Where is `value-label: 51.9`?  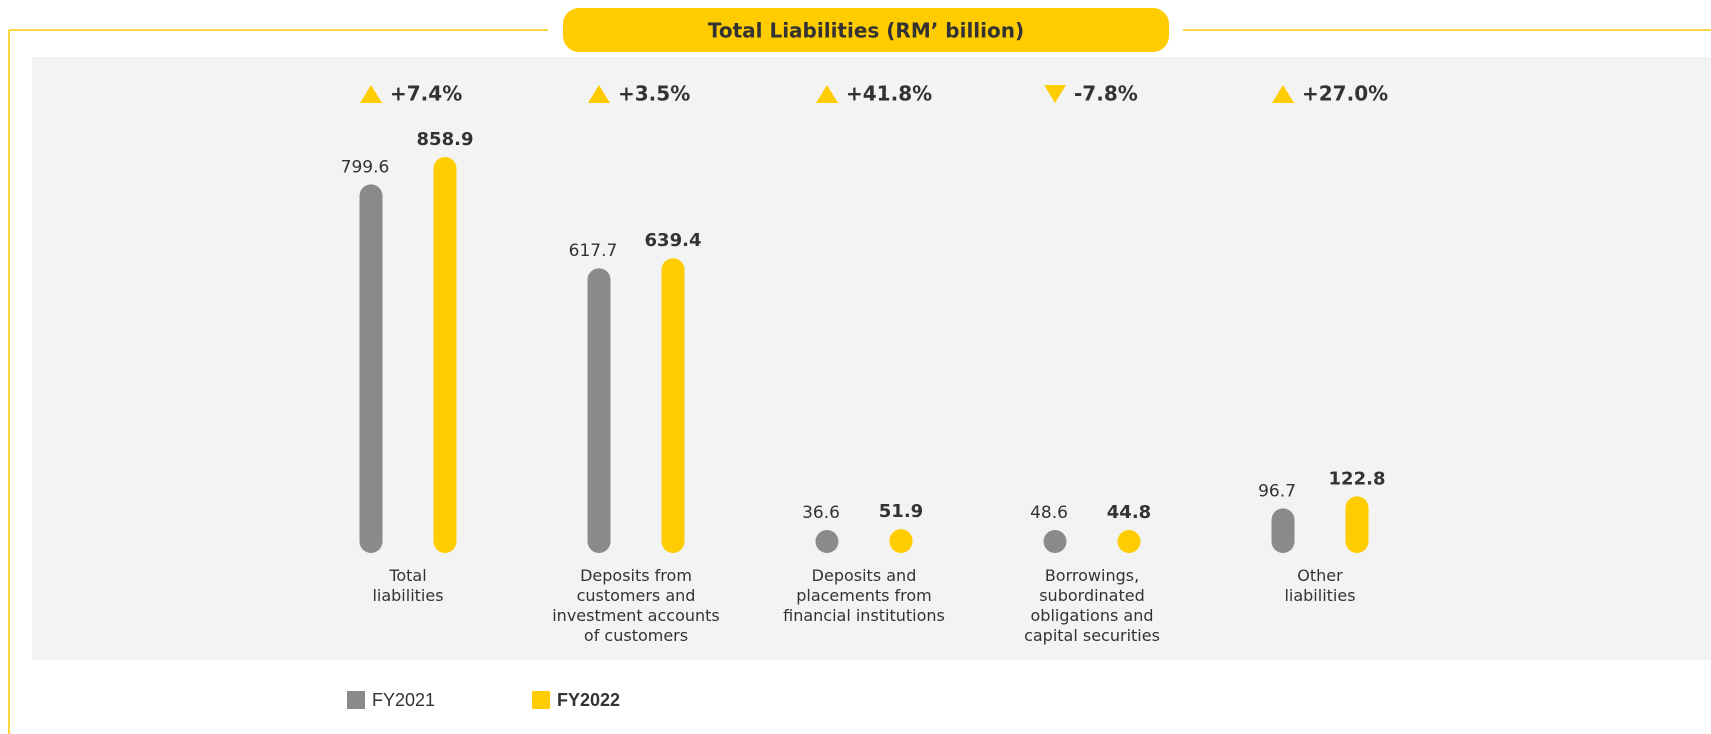
value-label: 51.9 is located at coordinates (901, 511).